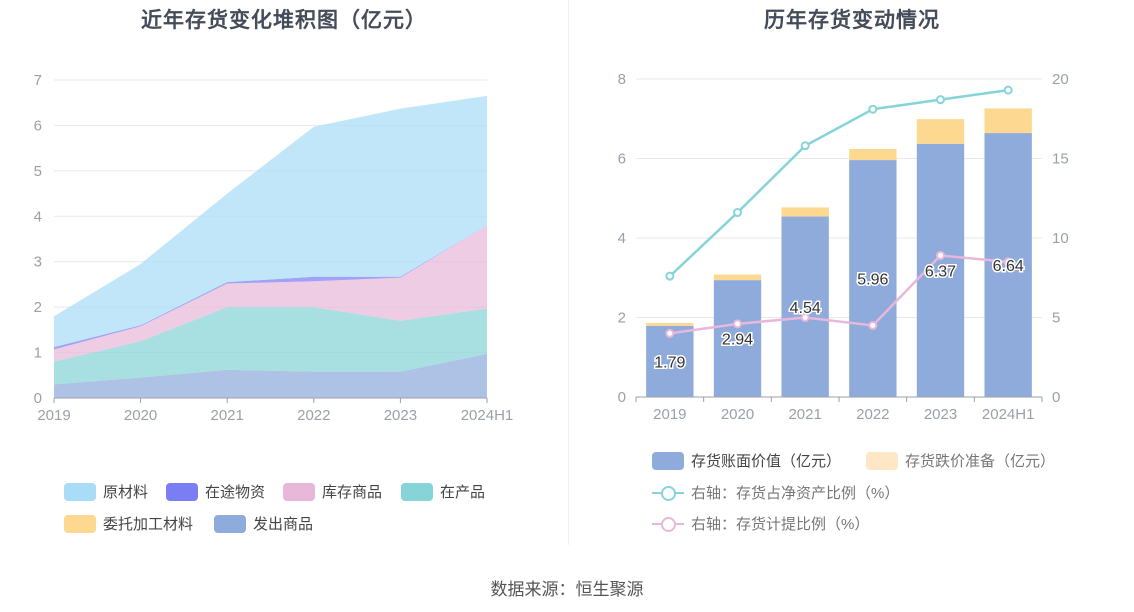 The image size is (1134, 612). Describe the element at coordinates (126, 492) in the screenshot. I see `legend-label: 原材料` at that location.